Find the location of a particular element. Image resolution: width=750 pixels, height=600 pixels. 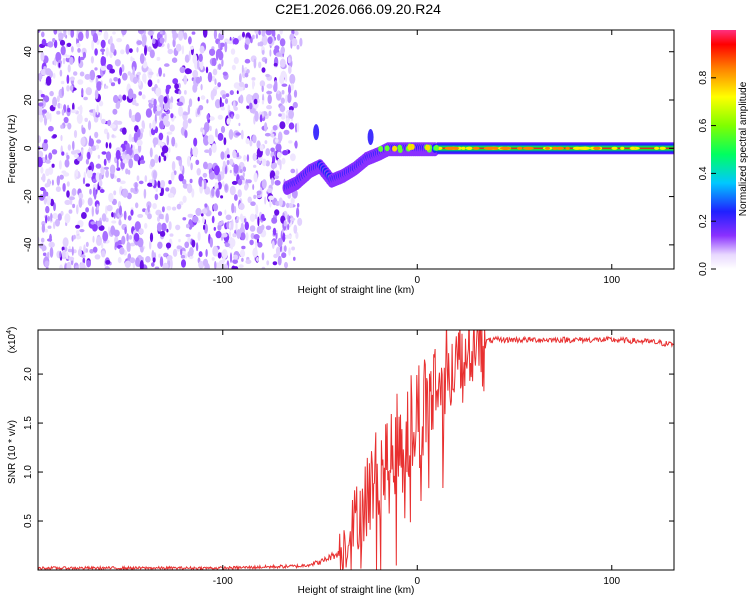

bottom-x-tick-label: 100 is located at coordinates (611, 581).